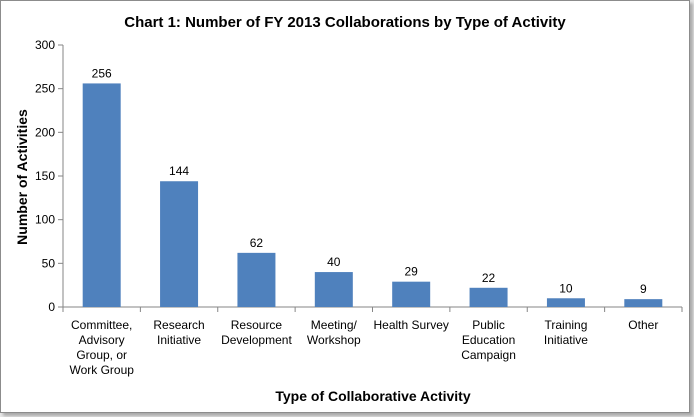  What do you see at coordinates (411, 325) in the screenshot?
I see `category-label: Health Survey` at bounding box center [411, 325].